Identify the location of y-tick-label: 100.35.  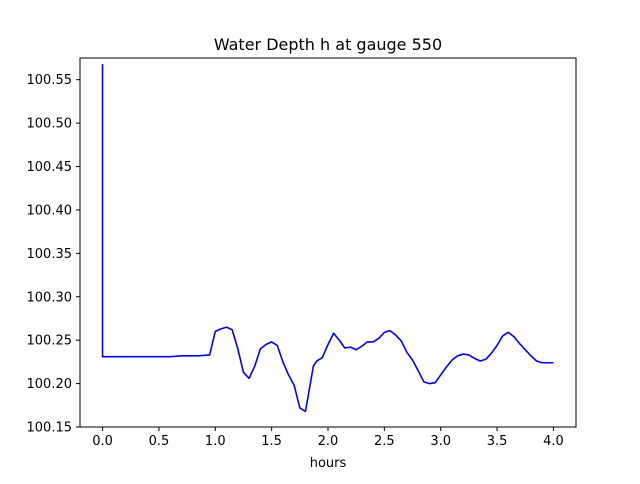
(50, 254).